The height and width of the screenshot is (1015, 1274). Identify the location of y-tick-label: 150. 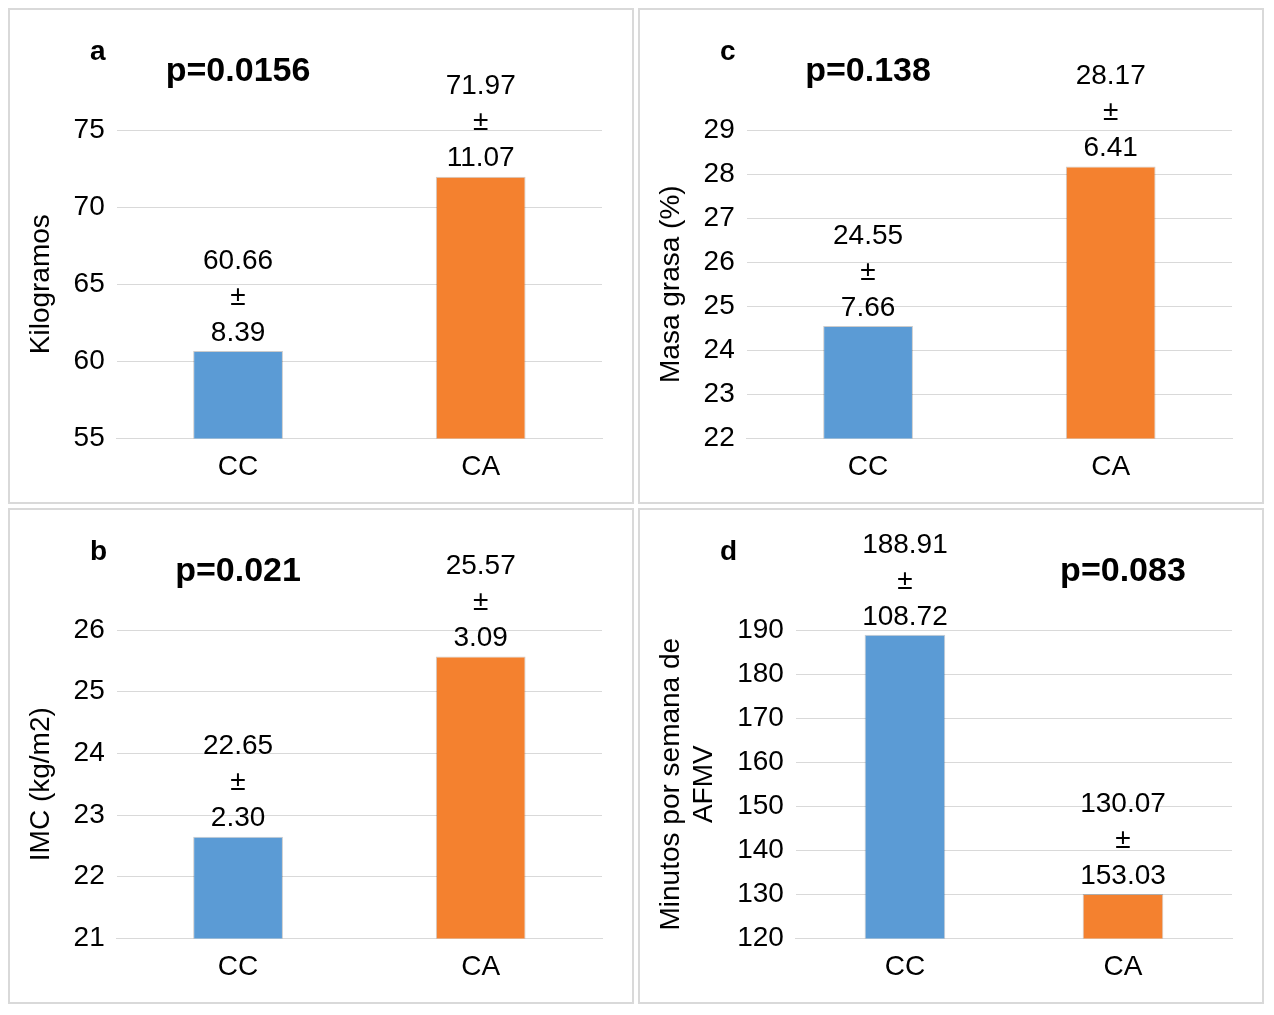
(760, 804).